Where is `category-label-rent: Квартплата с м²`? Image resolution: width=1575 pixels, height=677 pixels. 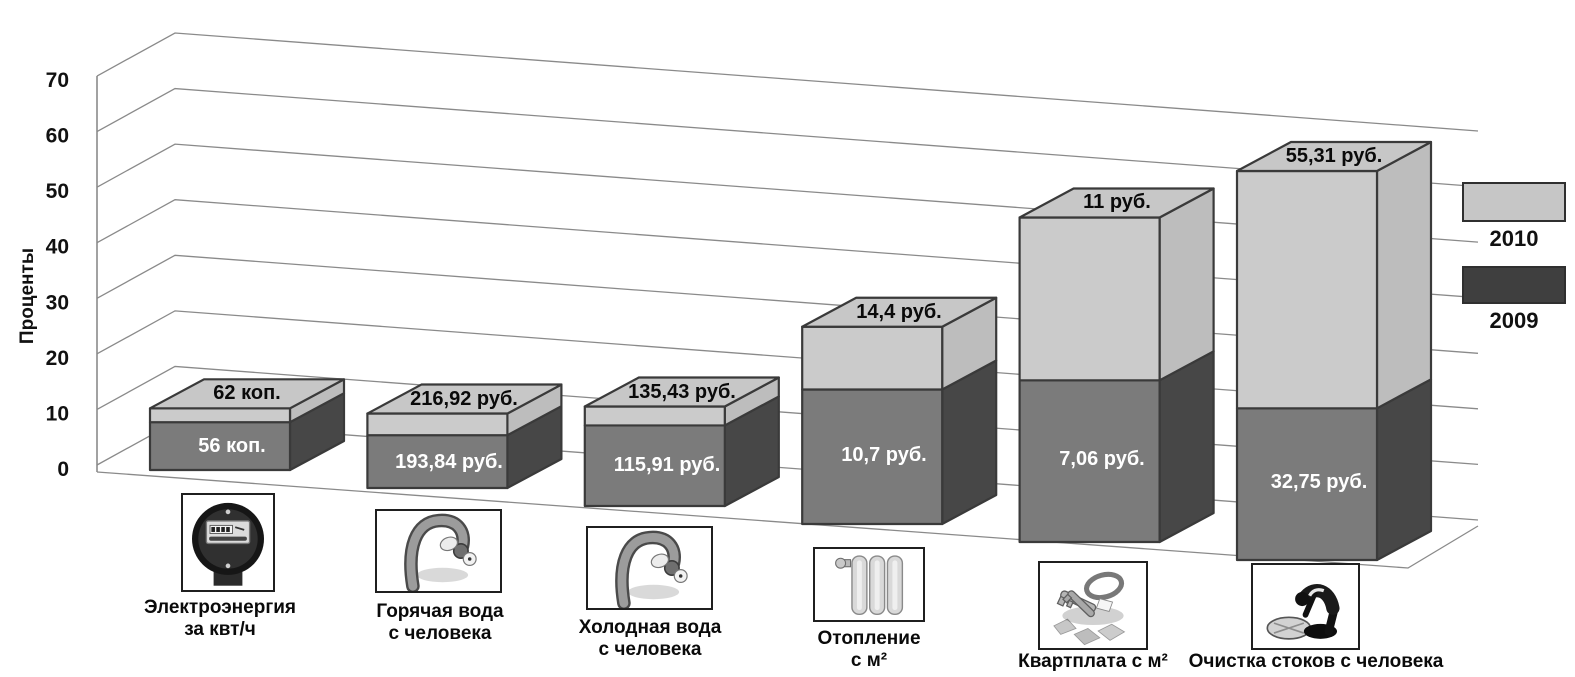
category-label-rent: Квартплата с м² is located at coordinates (1093, 661).